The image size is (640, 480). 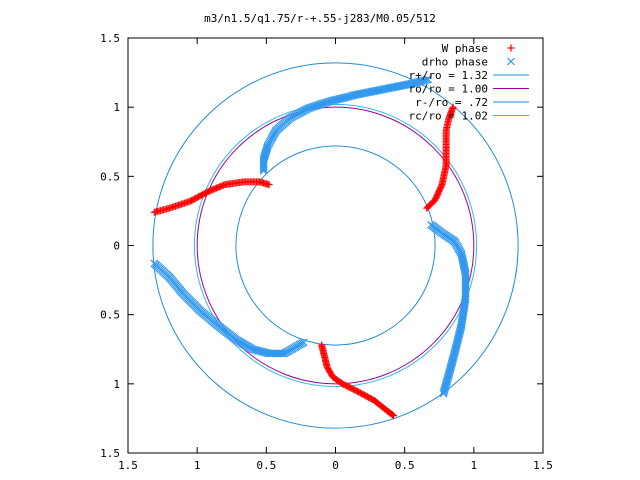 What do you see at coordinates (405, 465) in the screenshot?
I see `x-tick-label: 0.5` at bounding box center [405, 465].